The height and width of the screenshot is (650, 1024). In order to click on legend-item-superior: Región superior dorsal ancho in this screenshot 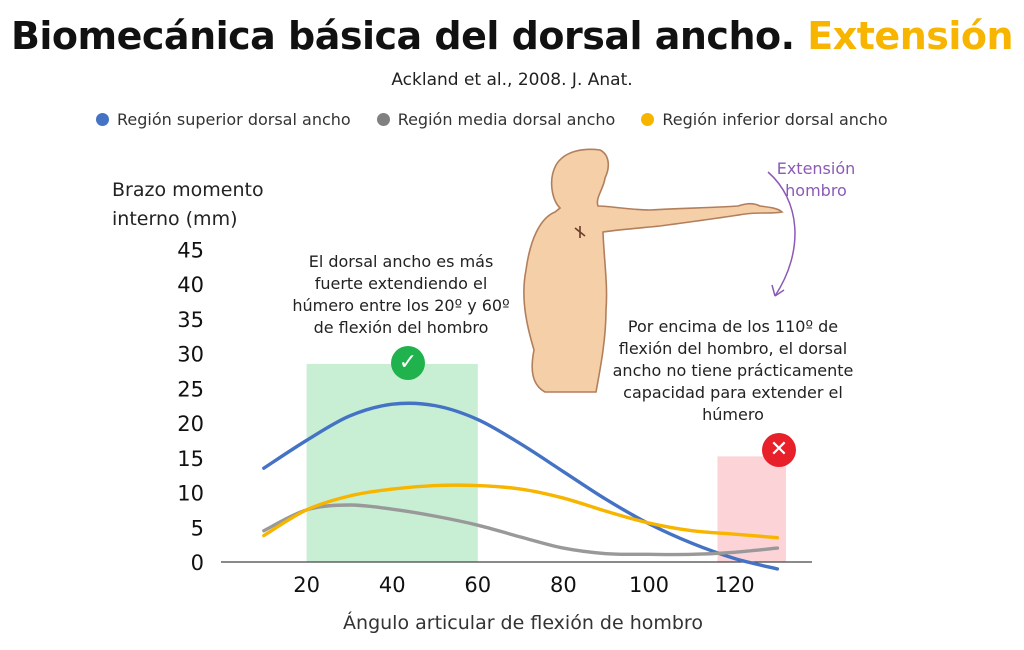, I will do `click(223, 119)`.